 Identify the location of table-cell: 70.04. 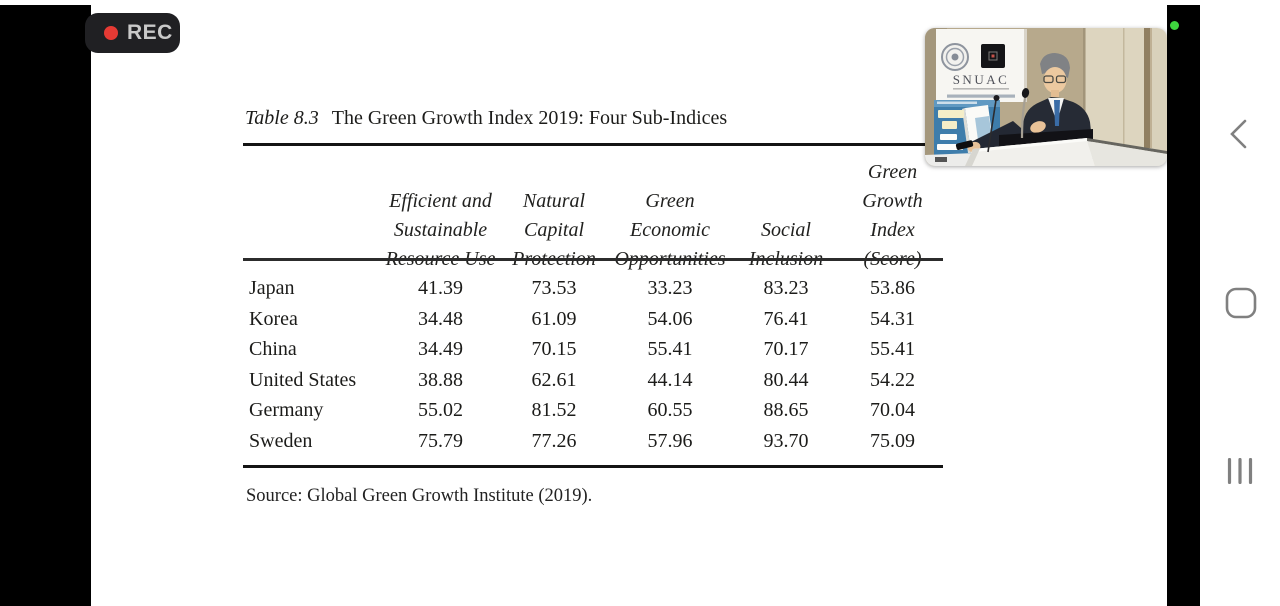
(892, 410).